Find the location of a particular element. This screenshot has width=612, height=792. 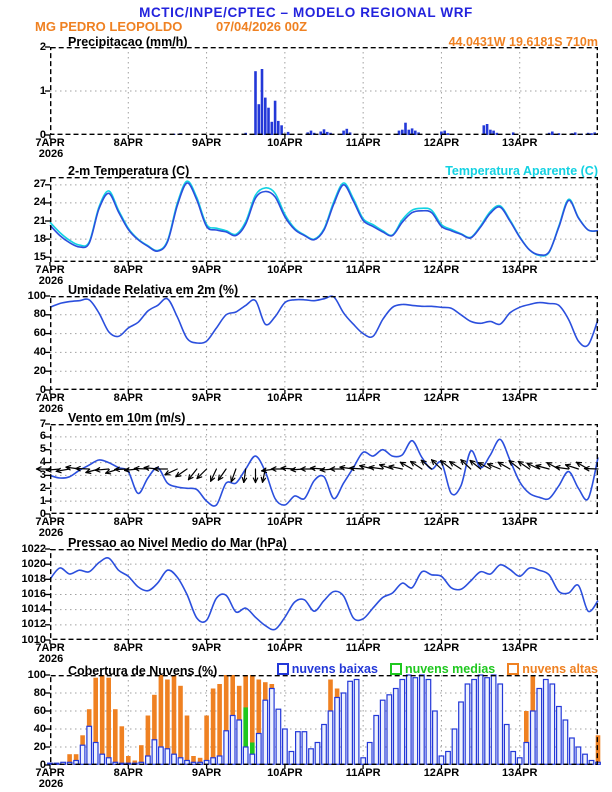

wind-x-tick-label: 13APR is located at coordinates (519, 522).